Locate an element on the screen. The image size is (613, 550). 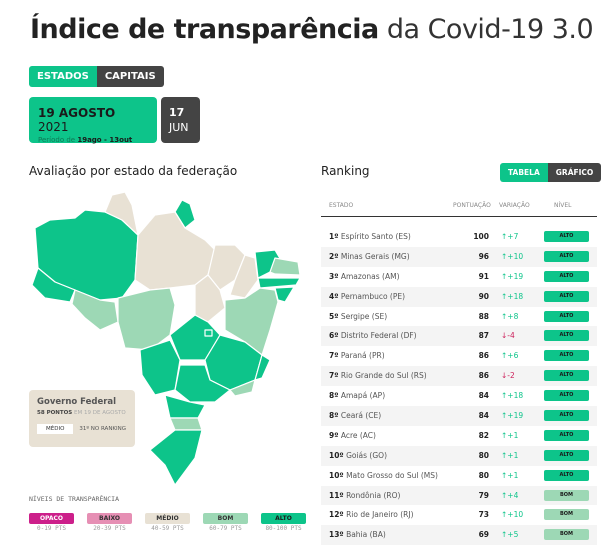
tab-capitais: CAPITAIS is located at coordinates (130, 76).